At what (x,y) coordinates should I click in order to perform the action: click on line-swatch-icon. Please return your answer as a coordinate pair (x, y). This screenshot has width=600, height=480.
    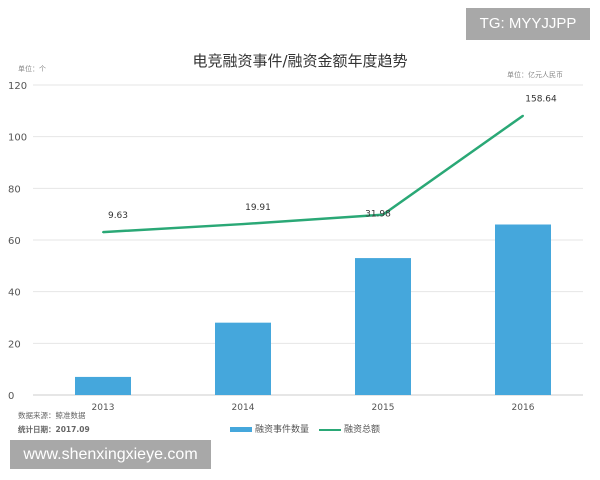
    Looking at the image, I should click on (330, 429).